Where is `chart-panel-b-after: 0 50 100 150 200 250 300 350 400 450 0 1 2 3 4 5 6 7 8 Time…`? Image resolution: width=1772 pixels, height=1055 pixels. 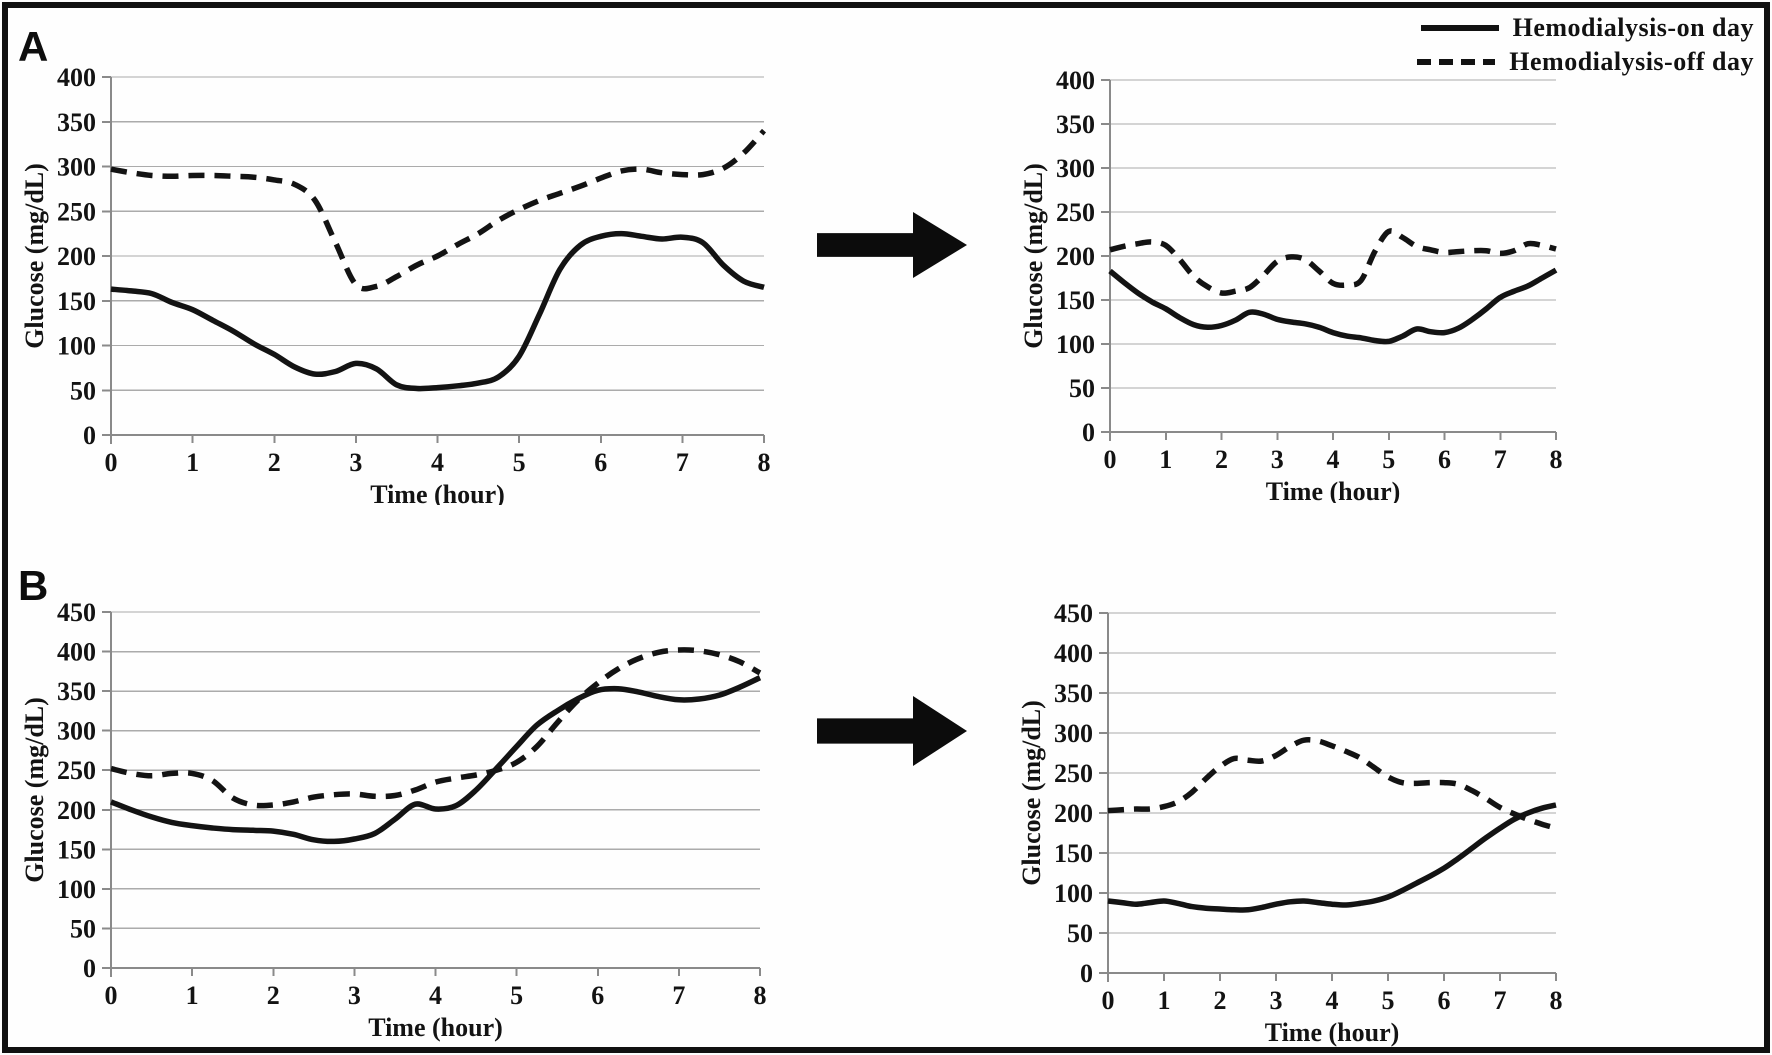 chart-panel-b-after: 0 50 100 150 200 250 300 350 400 450 0 1 2 3 4 5 6 7 8 Time… is located at coordinates (1288, 816).